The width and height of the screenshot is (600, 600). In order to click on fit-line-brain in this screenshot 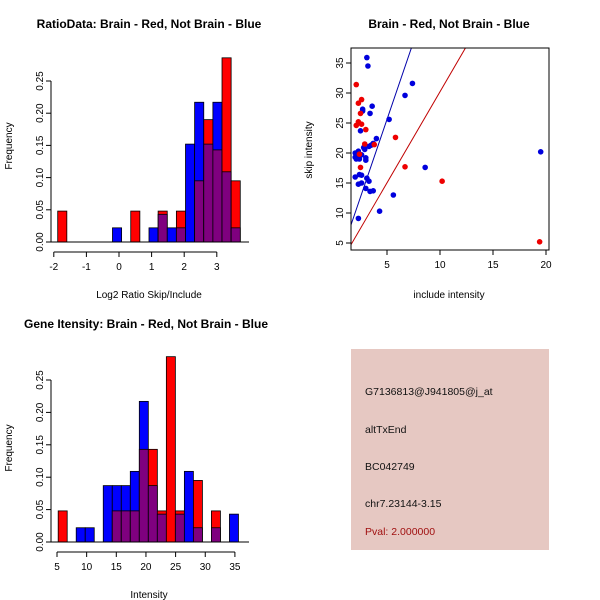, I will do `click(408, 147)`.